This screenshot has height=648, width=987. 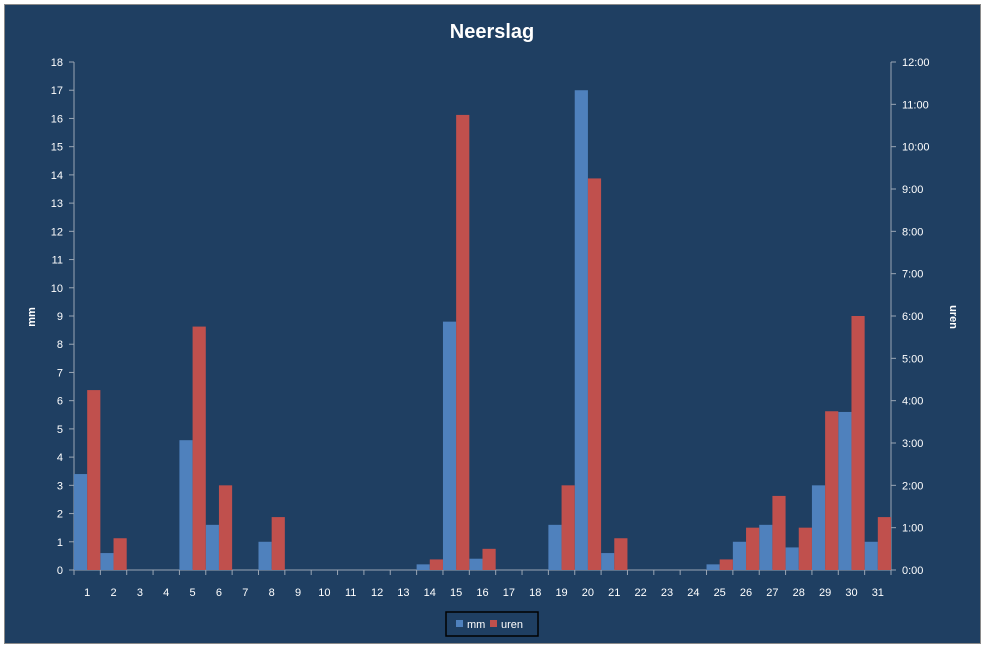 What do you see at coordinates (482, 593) in the screenshot?
I see `x-tick-label: 16` at bounding box center [482, 593].